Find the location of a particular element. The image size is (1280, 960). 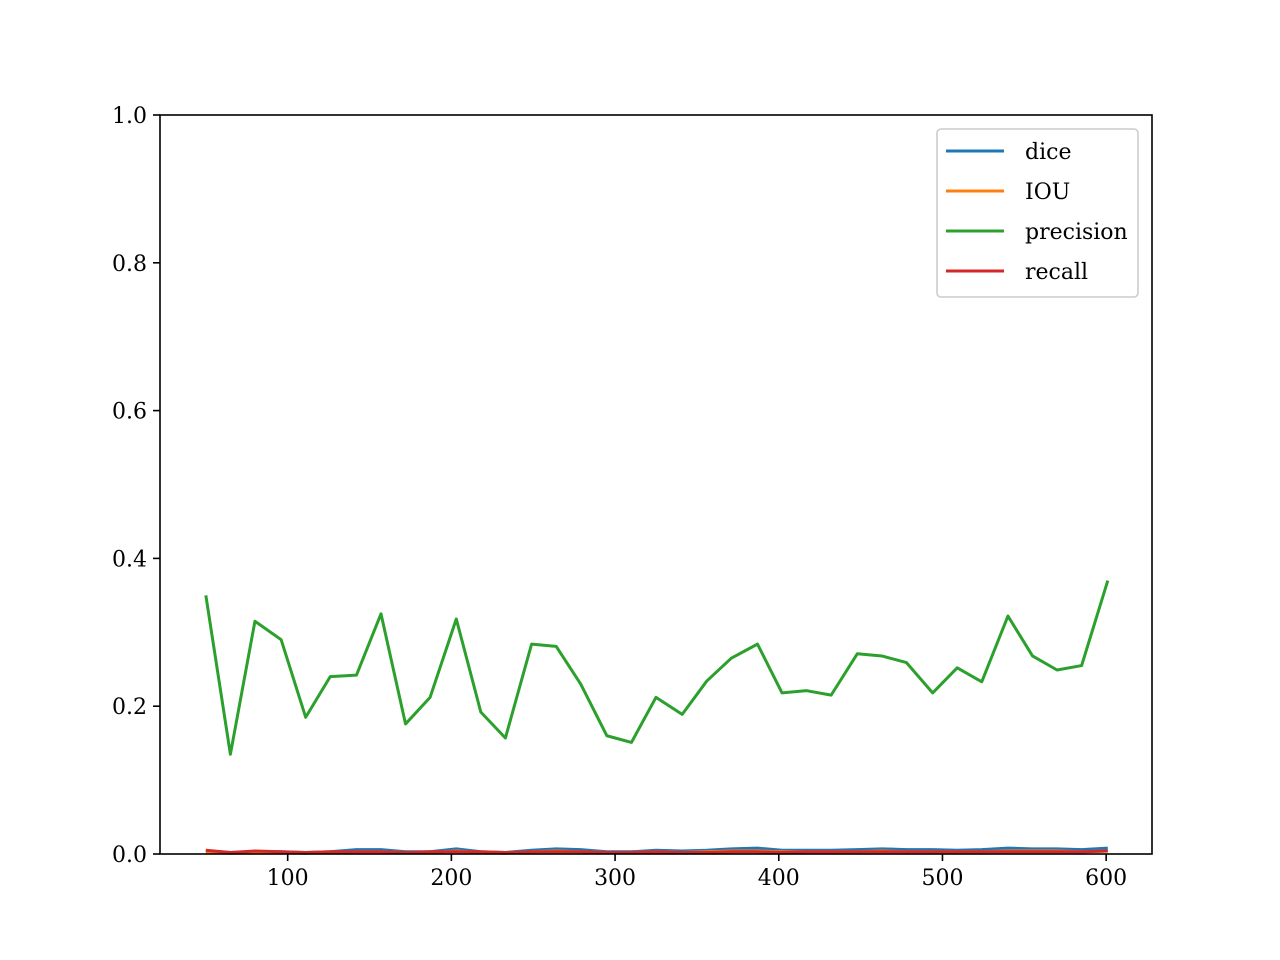

x-tick-label: 100 is located at coordinates (288, 878).